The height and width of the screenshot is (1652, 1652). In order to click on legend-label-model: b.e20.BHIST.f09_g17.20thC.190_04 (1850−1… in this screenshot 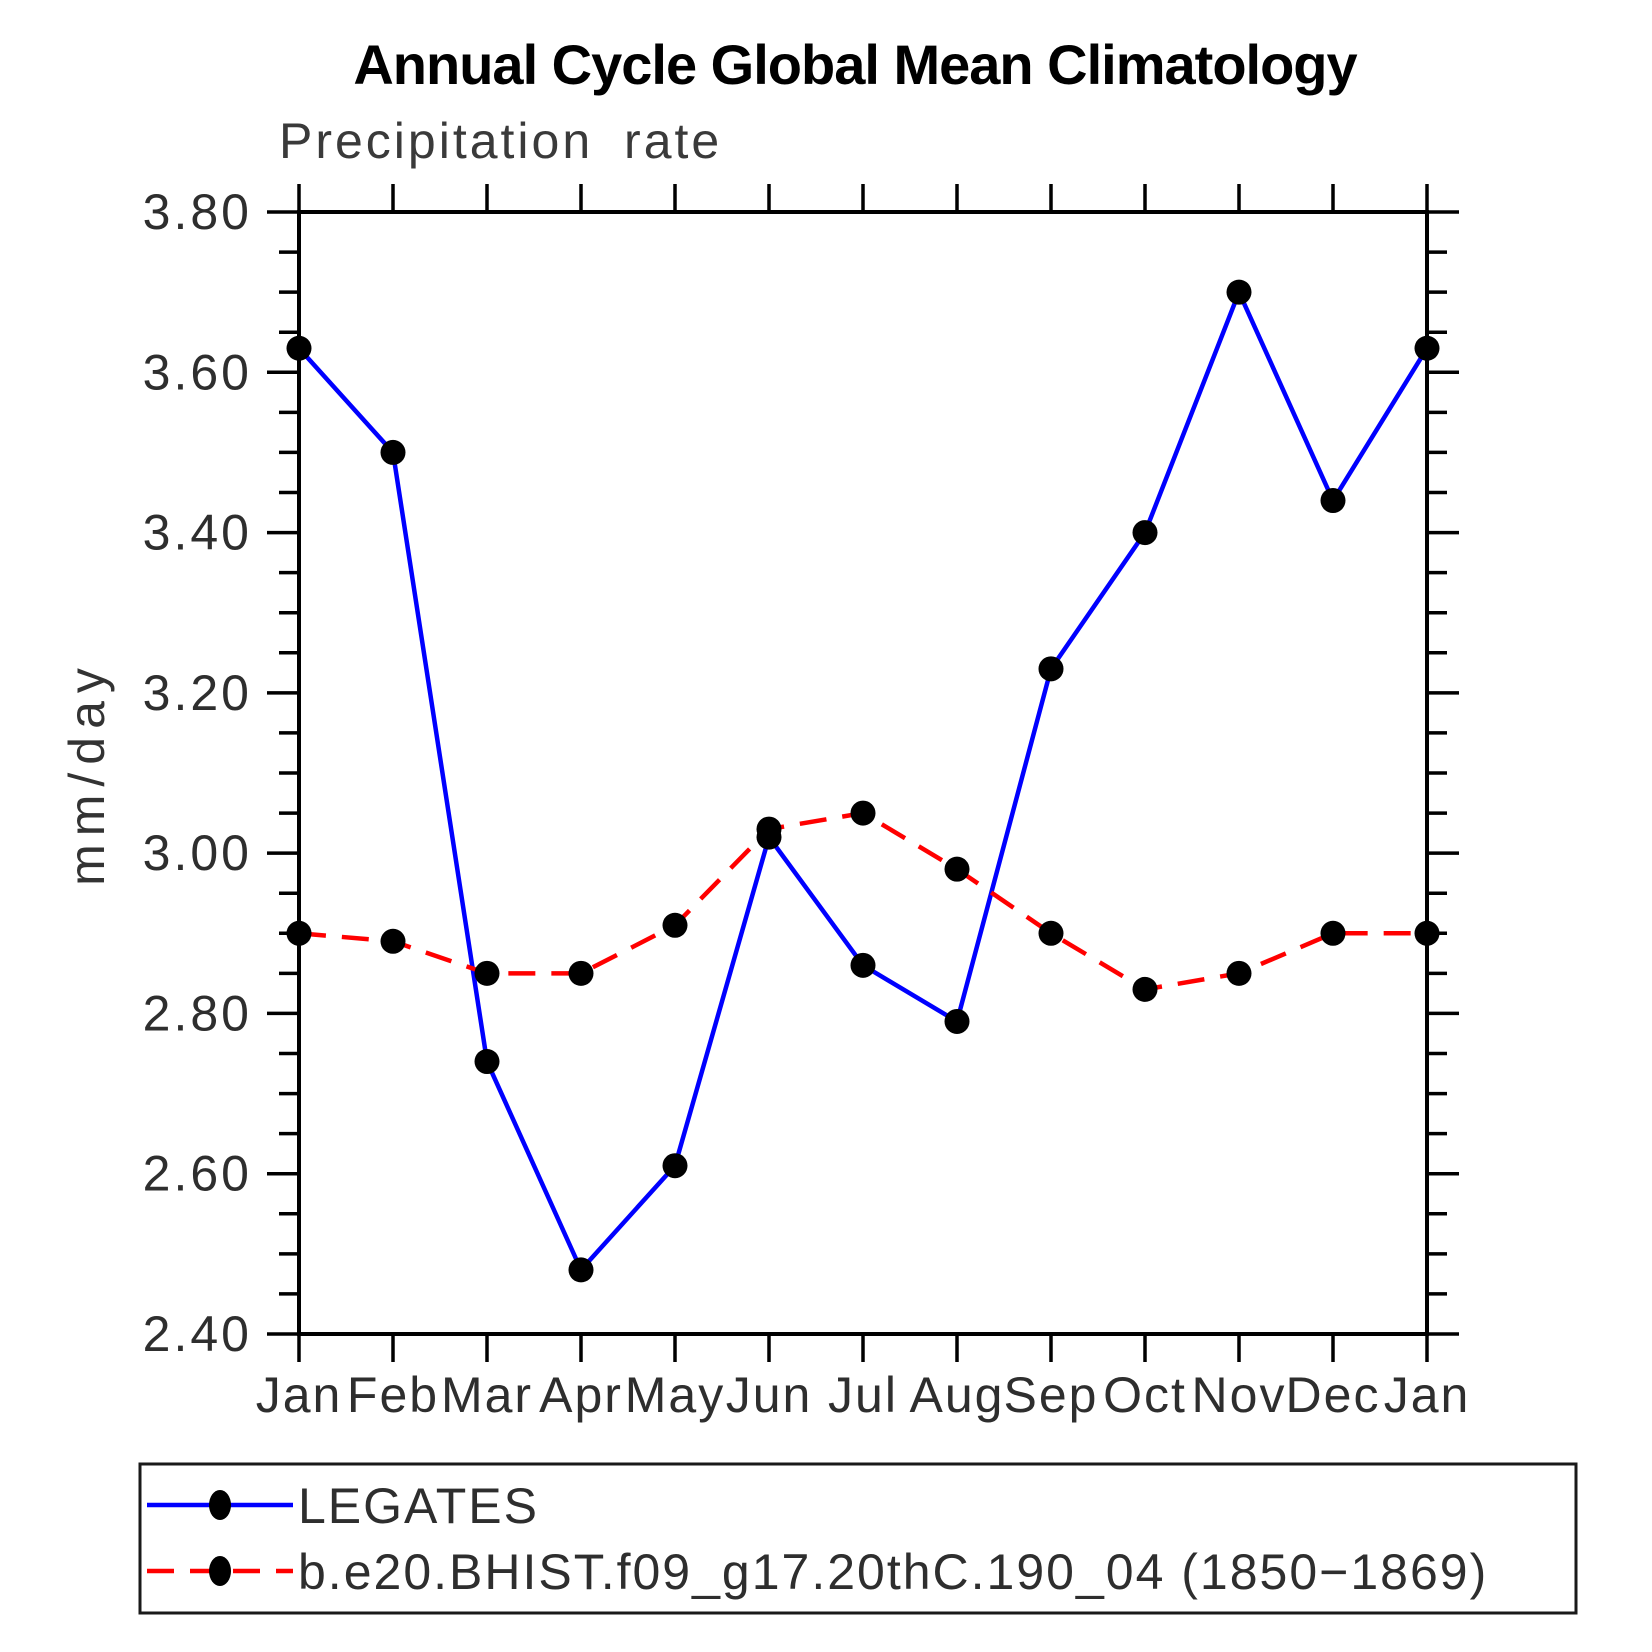, I will do `click(893, 1572)`.